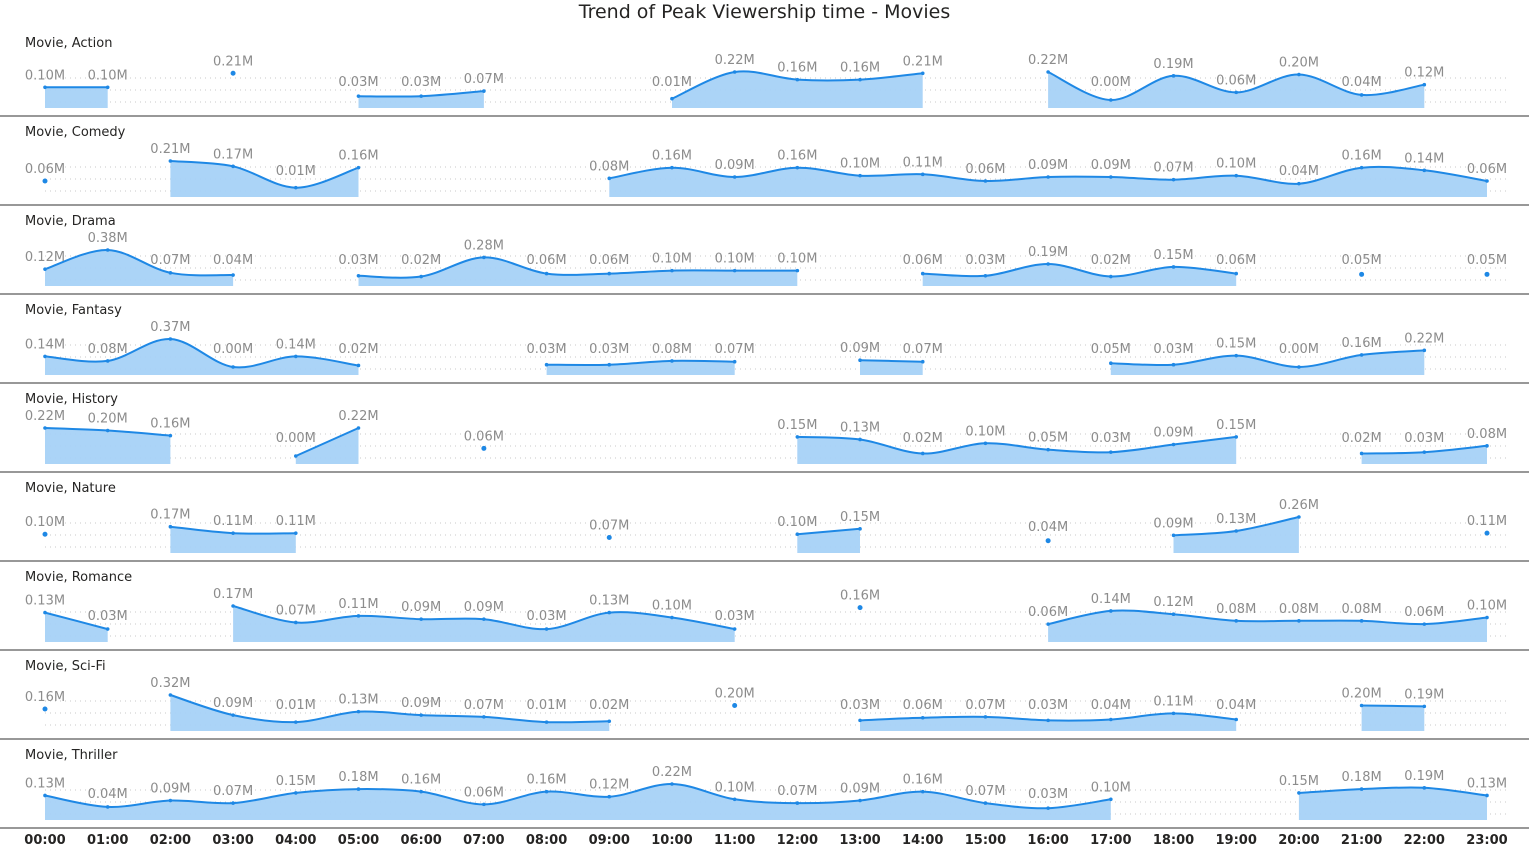 The image size is (1529, 858). Describe the element at coordinates (484, 245) in the screenshot. I see `value-label: 0.28M` at that location.